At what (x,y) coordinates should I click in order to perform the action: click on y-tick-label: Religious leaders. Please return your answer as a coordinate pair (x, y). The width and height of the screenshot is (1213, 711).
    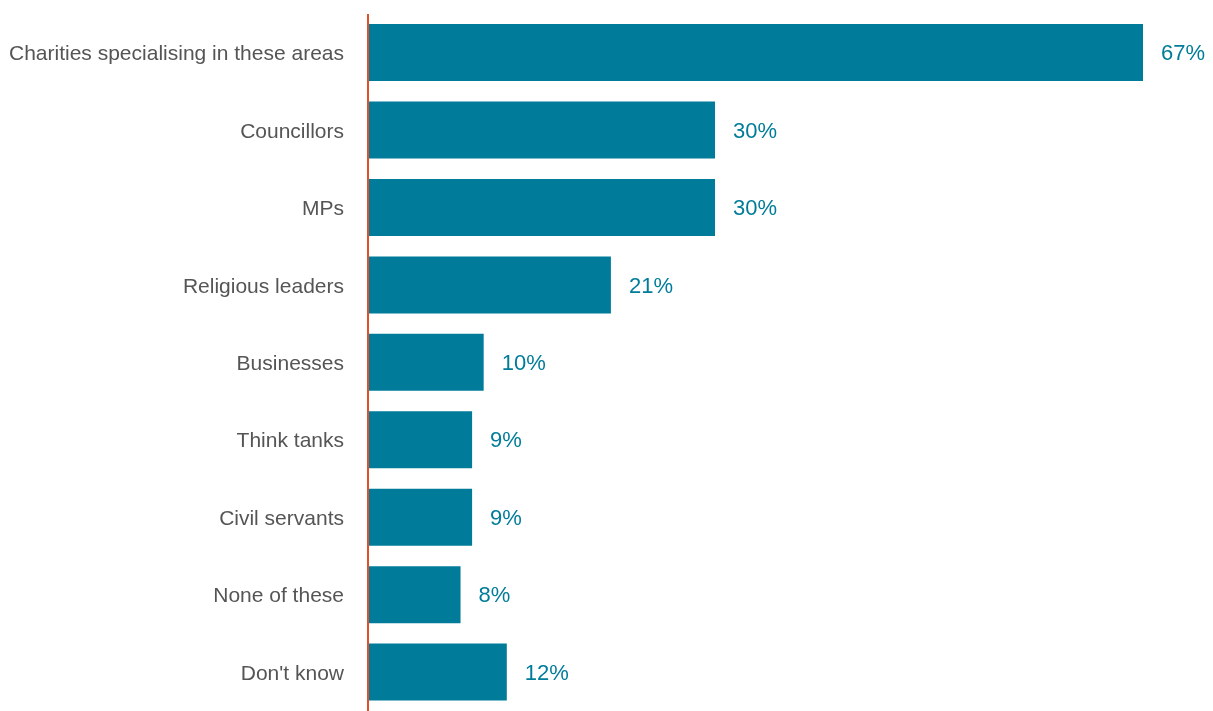
    Looking at the image, I should click on (263, 285).